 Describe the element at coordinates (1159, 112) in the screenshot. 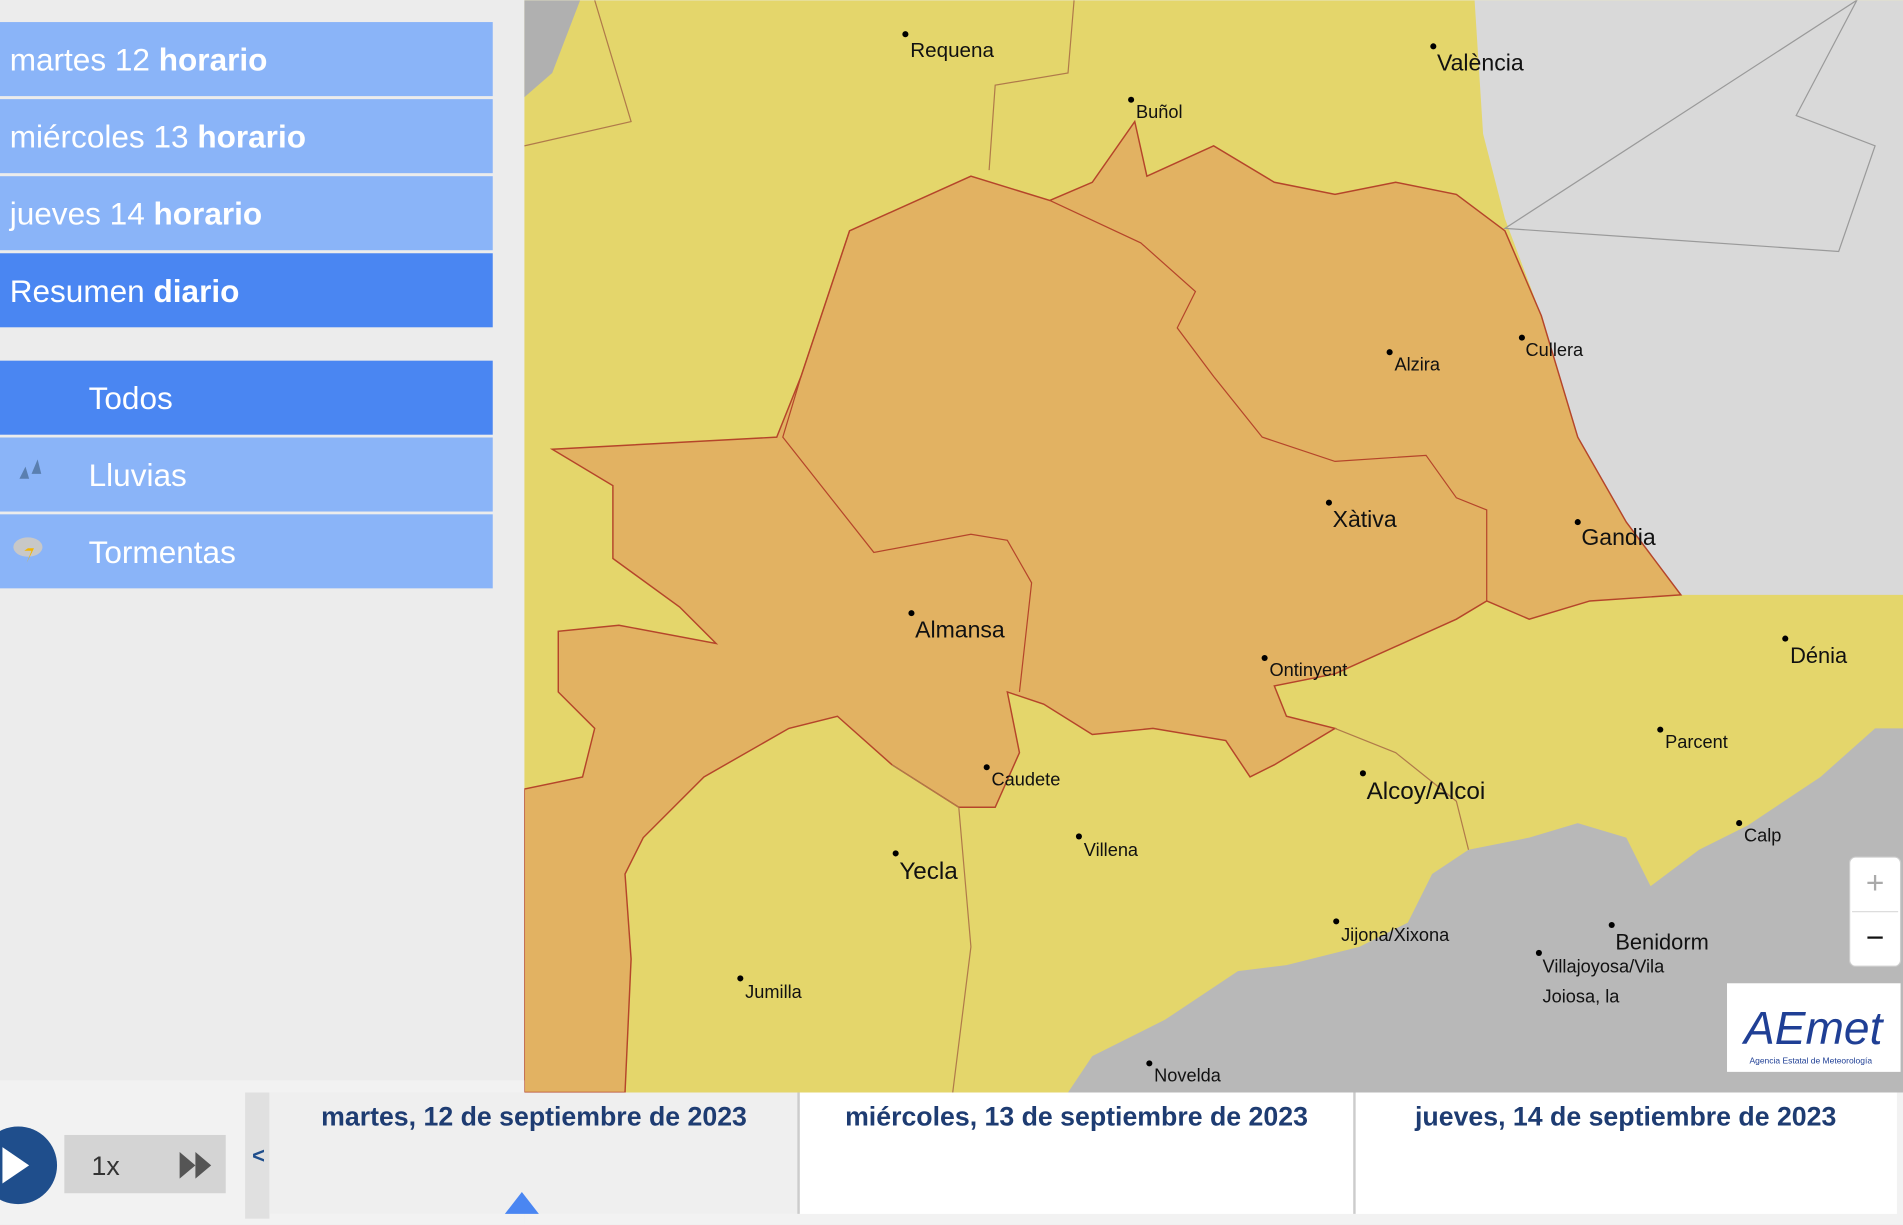

I see `city-label: Buñol` at that location.